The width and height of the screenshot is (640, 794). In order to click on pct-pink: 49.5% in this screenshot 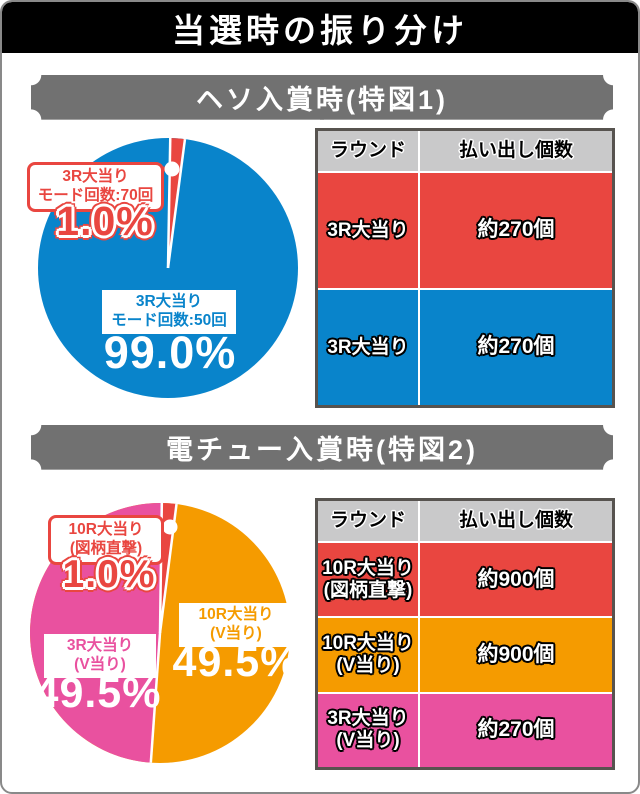, I will do `click(98, 693)`.